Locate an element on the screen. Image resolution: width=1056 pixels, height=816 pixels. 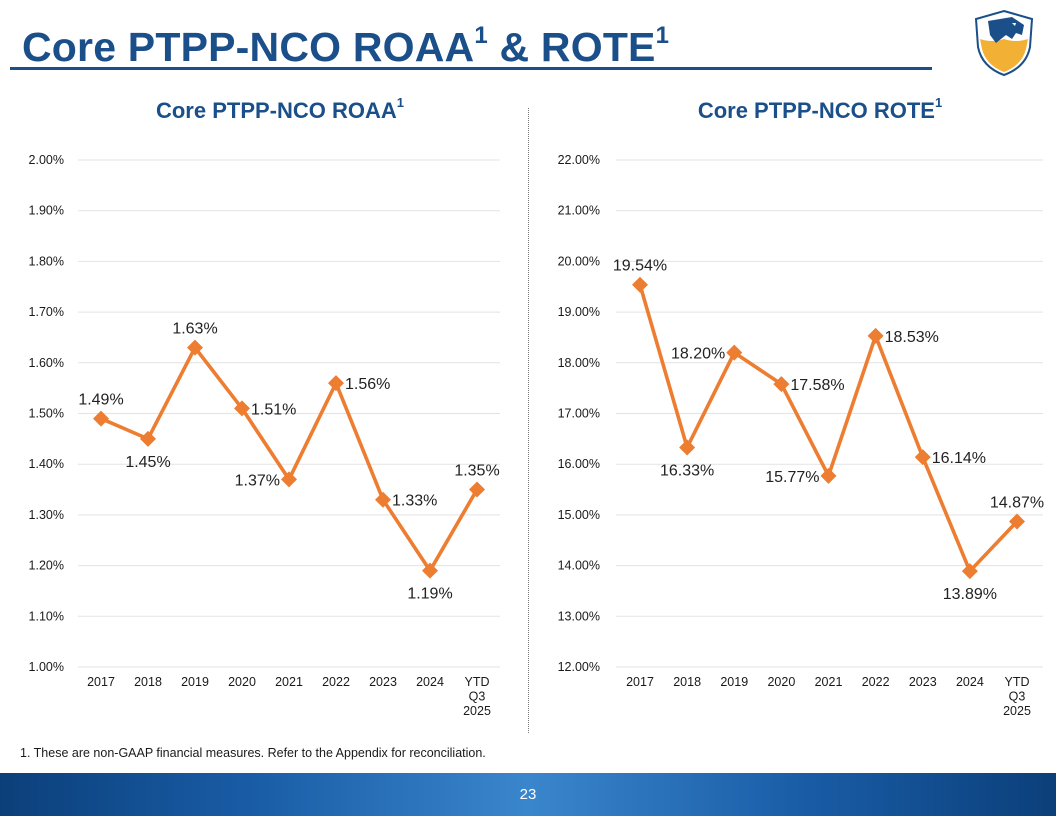
data-label: 1.56% is located at coordinates (367, 384).